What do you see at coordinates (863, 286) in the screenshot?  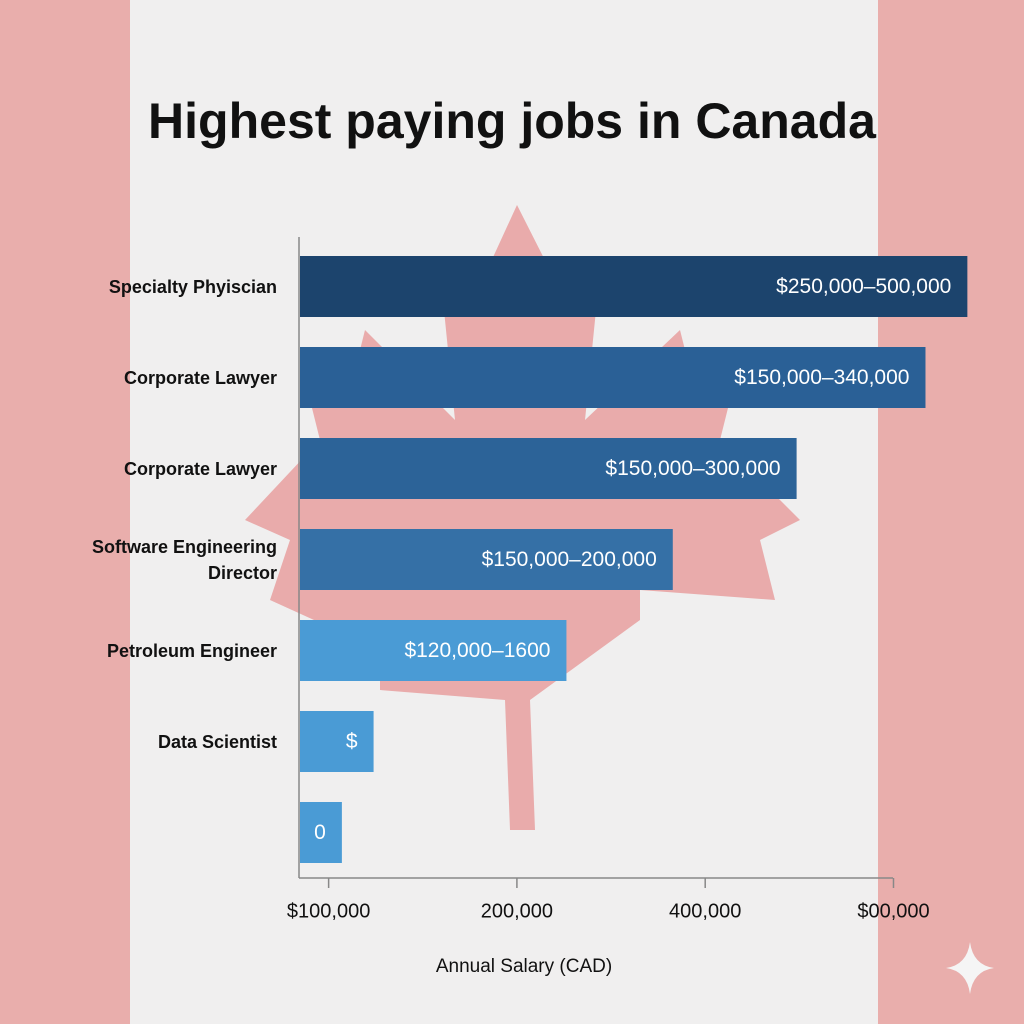 I see `value-label: $250,000–500,000` at bounding box center [863, 286].